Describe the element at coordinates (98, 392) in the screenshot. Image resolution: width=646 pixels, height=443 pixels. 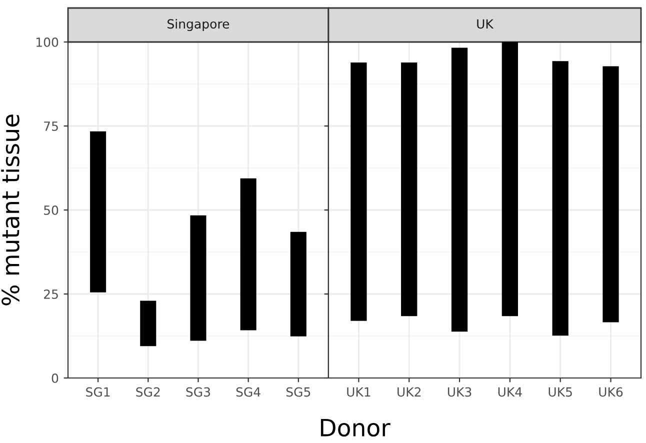
I see `x-tick-label: SG1` at that location.